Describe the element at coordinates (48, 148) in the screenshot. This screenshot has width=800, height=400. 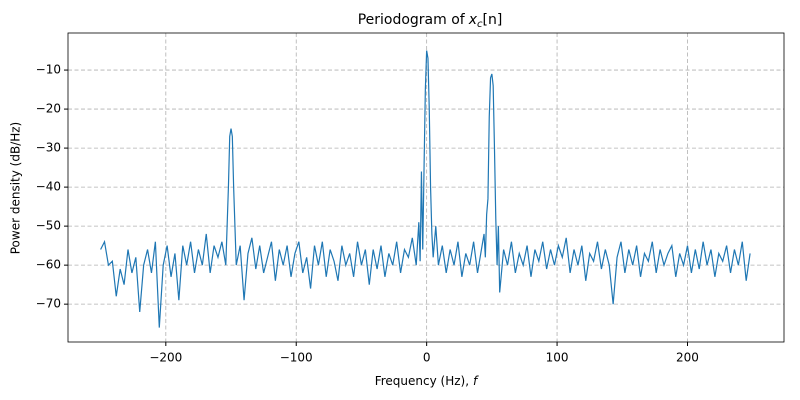
I see `y-tick-label: −30` at that location.